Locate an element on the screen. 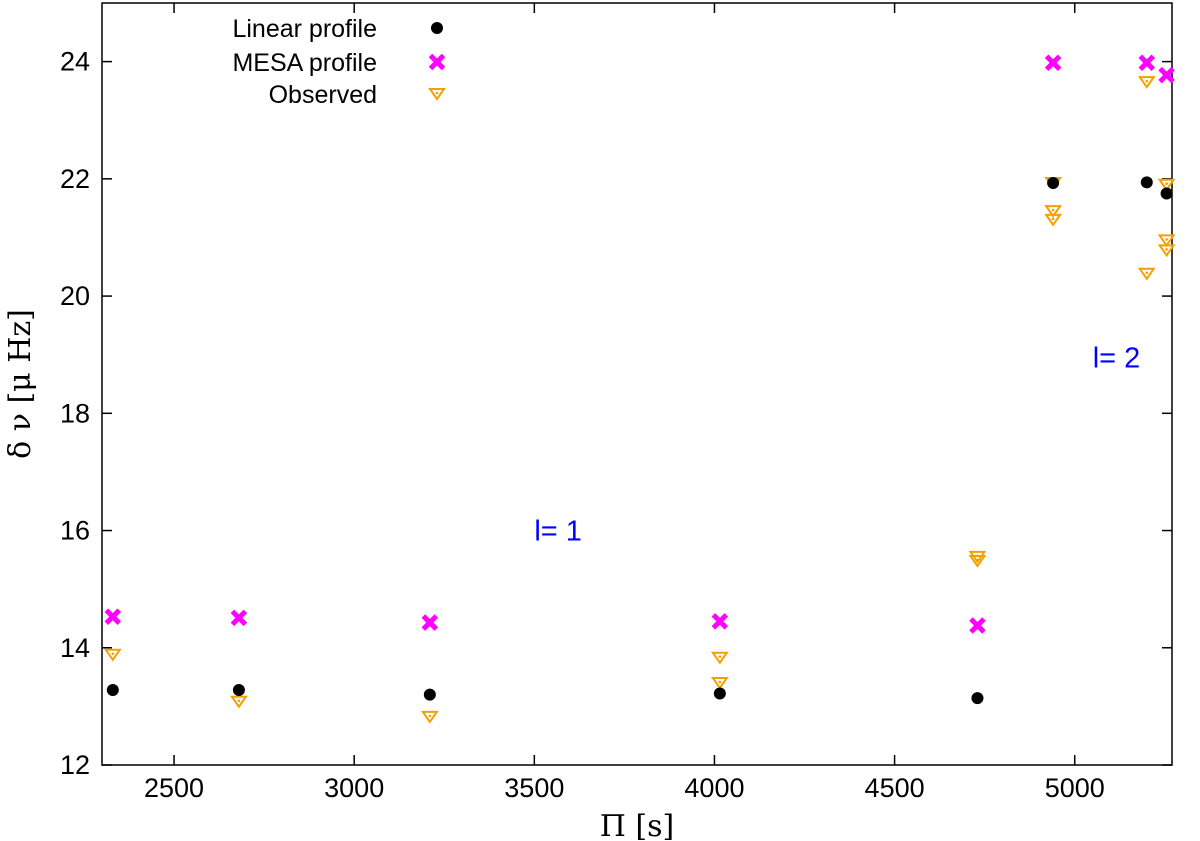  y-tick-label: 12 is located at coordinates (75, 765).